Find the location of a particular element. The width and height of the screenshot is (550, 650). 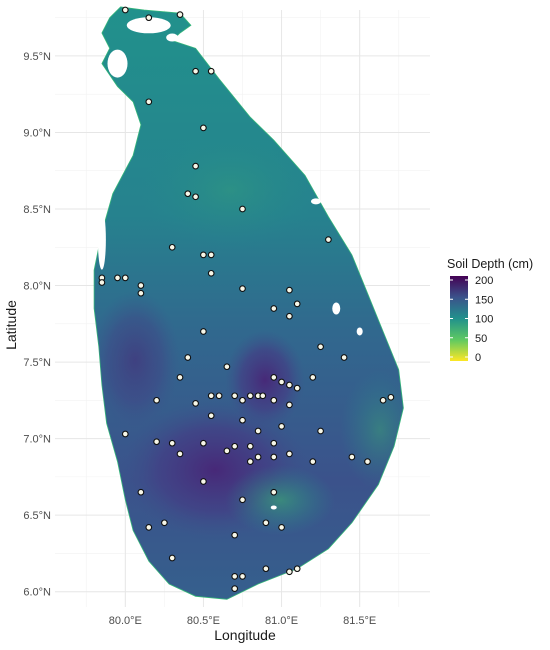

legend-tick-label: 0 is located at coordinates (478, 358).